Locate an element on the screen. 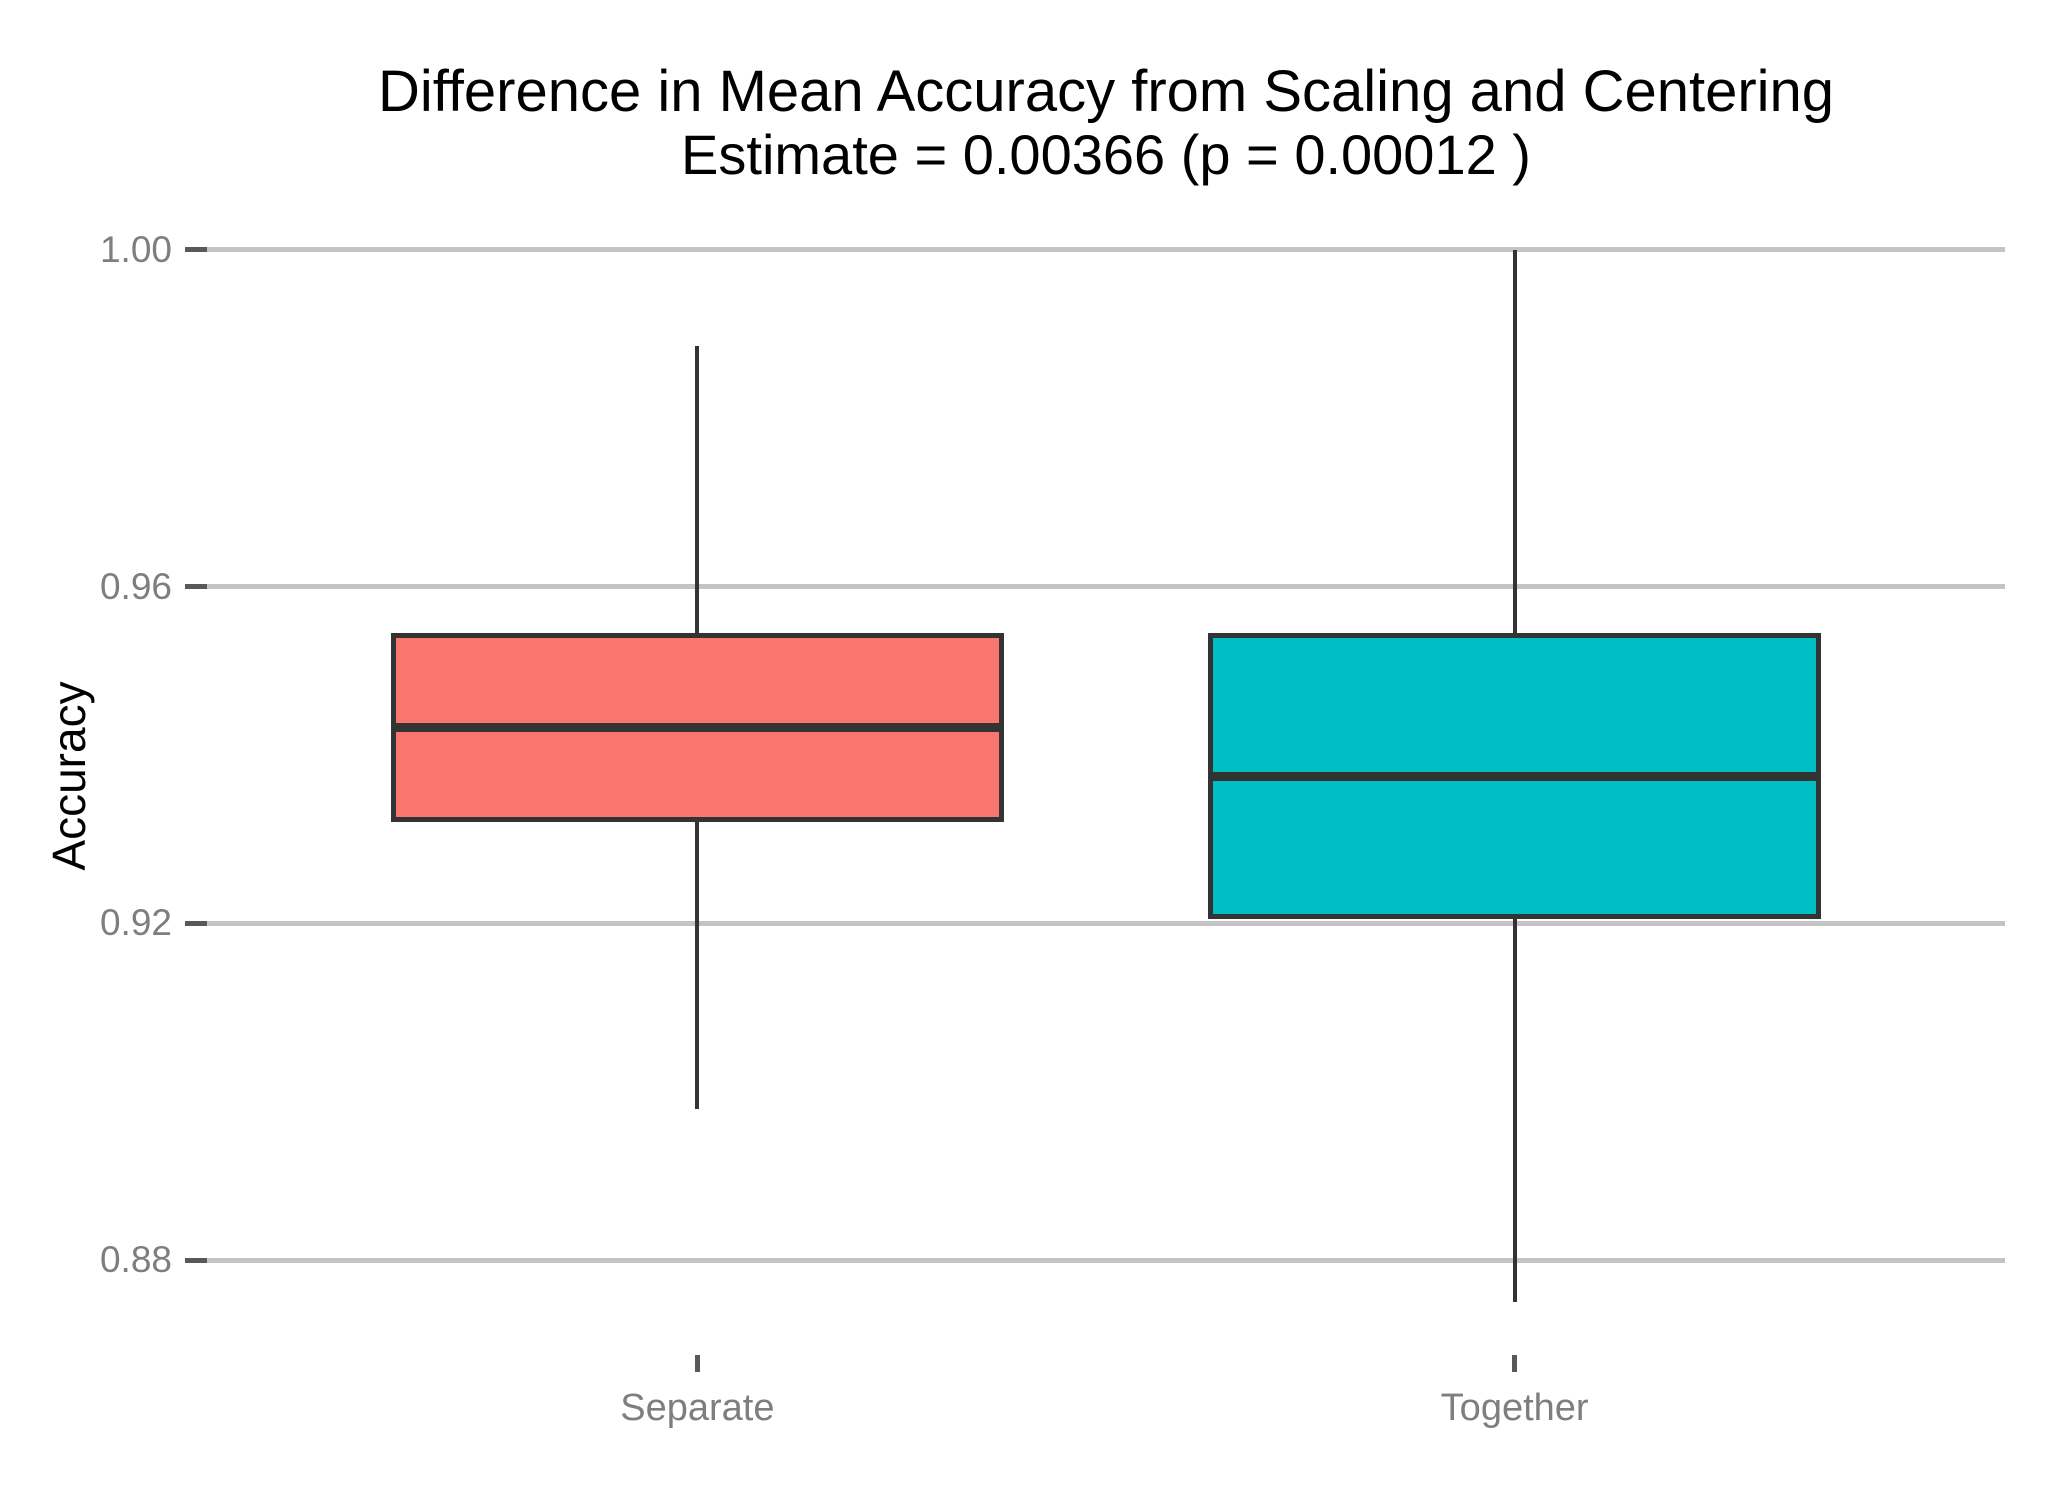 The height and width of the screenshot is (1511, 2066). y-tick-label: 0.96 is located at coordinates (135, 586).